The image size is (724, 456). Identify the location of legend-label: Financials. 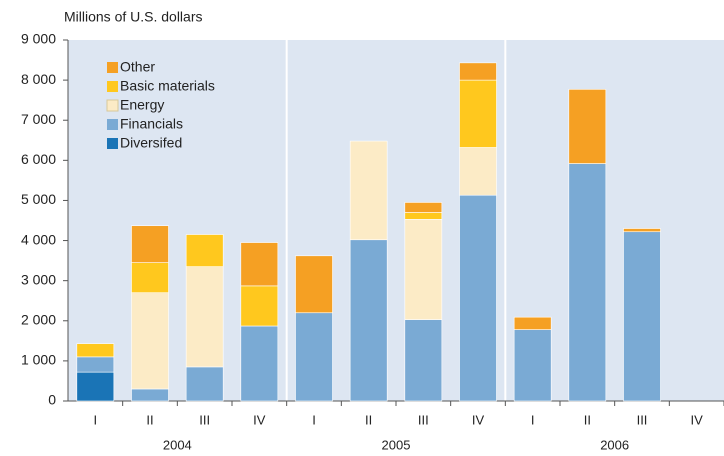
(151, 124).